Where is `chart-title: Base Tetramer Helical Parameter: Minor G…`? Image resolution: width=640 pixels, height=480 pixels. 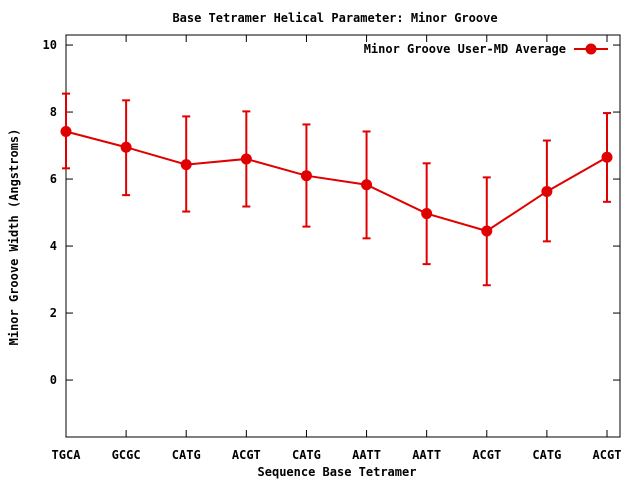 chart-title: Base Tetramer Helical Parameter: Minor G… is located at coordinates (334, 18).